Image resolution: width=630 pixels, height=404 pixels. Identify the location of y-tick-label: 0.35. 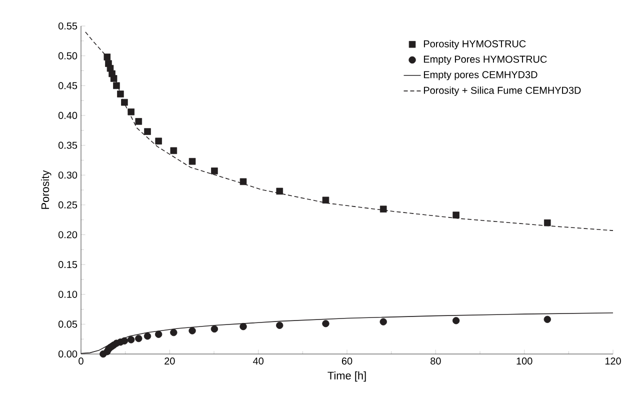
(68, 145).